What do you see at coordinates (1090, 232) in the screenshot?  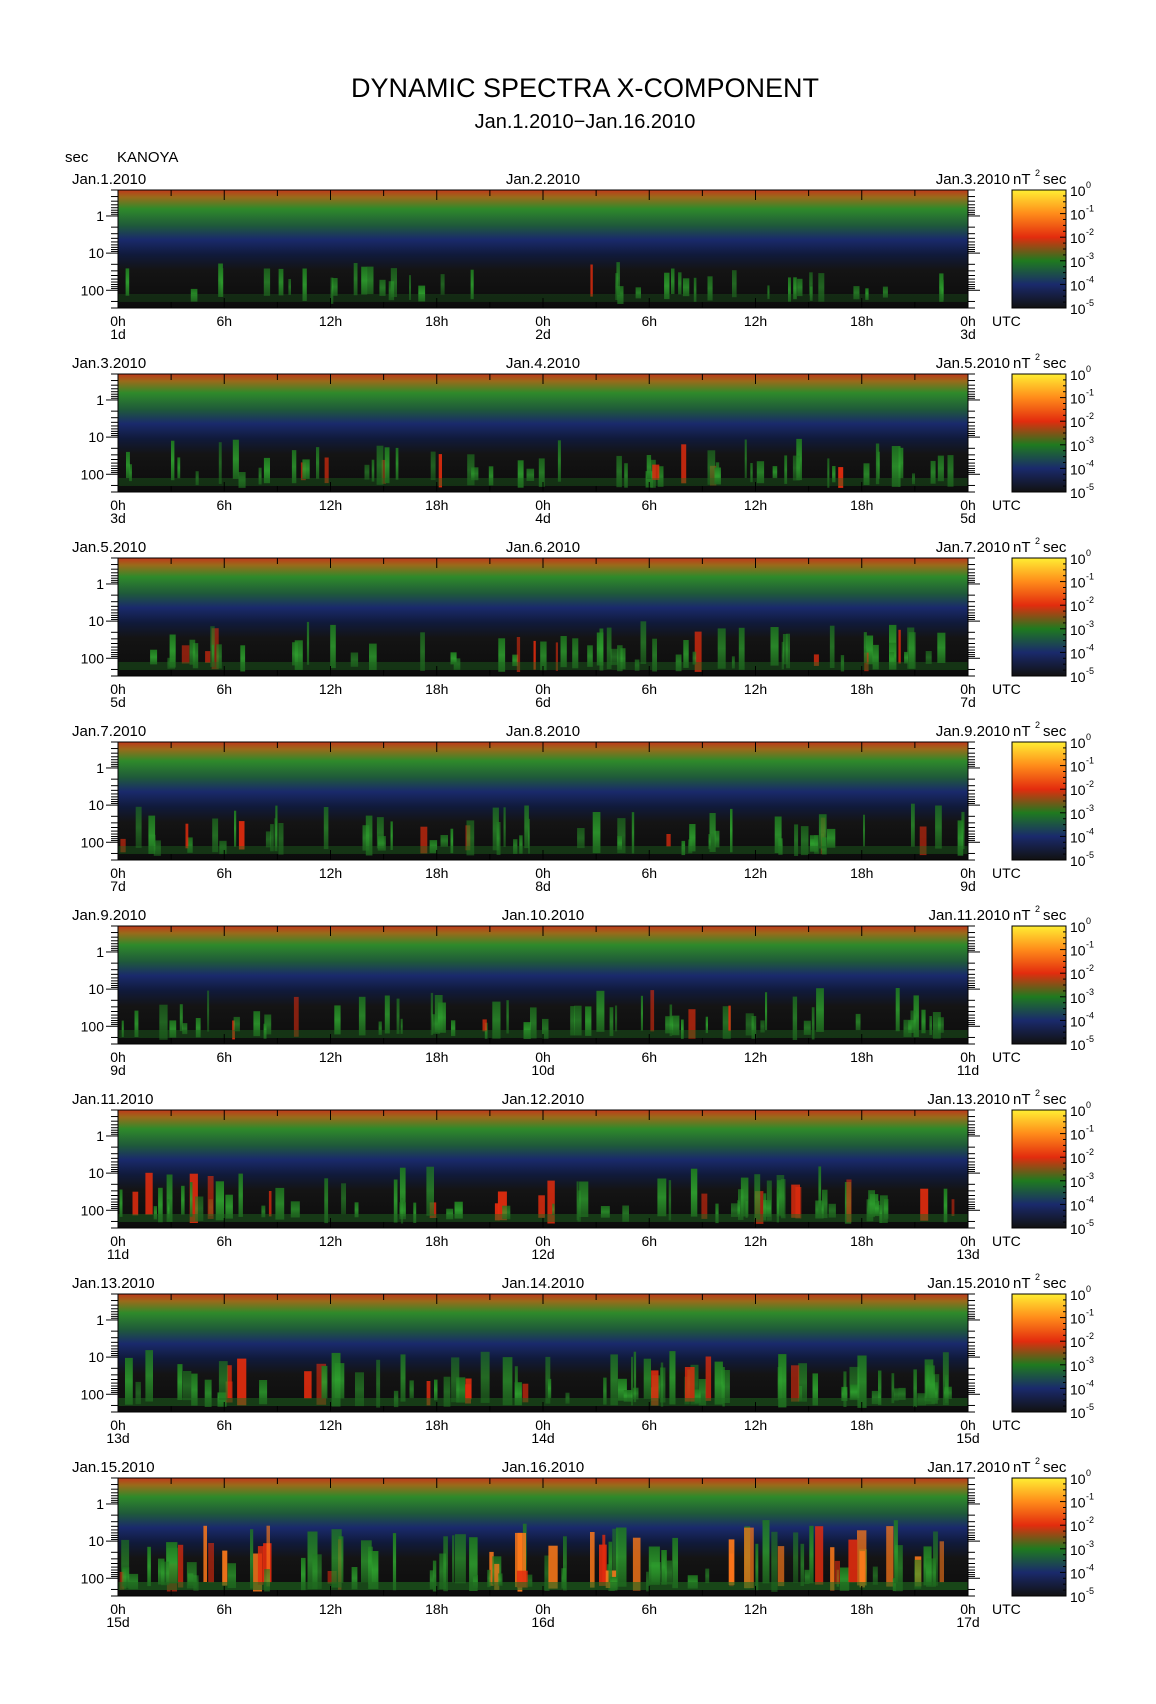 I see `colorbar-tick-exponent: -2` at bounding box center [1090, 232].